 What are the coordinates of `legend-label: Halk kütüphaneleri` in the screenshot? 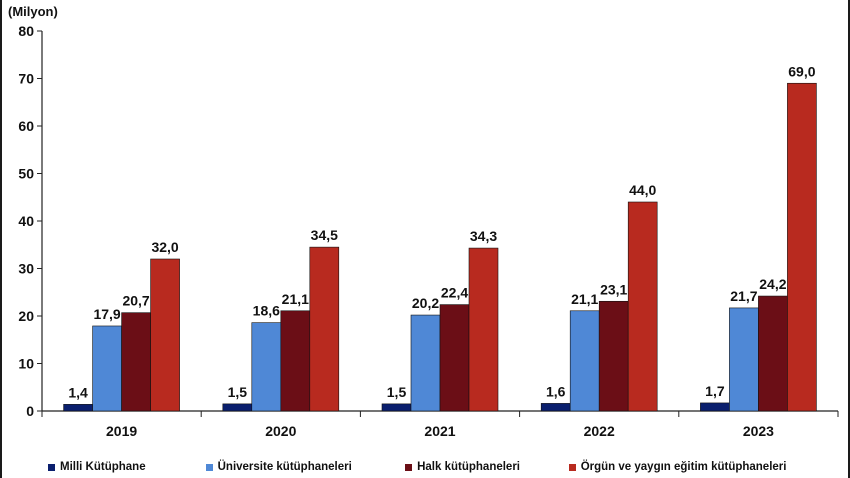 It's located at (468, 467).